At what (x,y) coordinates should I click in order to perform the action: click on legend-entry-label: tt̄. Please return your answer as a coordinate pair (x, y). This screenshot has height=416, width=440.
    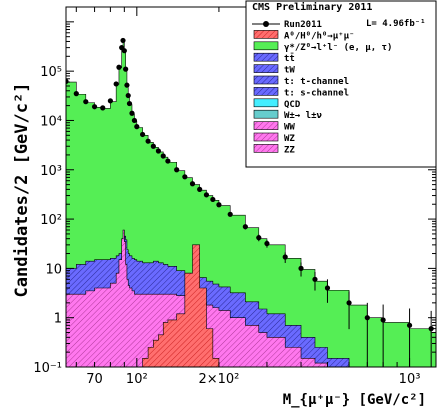
    Looking at the image, I should click on (289, 58).